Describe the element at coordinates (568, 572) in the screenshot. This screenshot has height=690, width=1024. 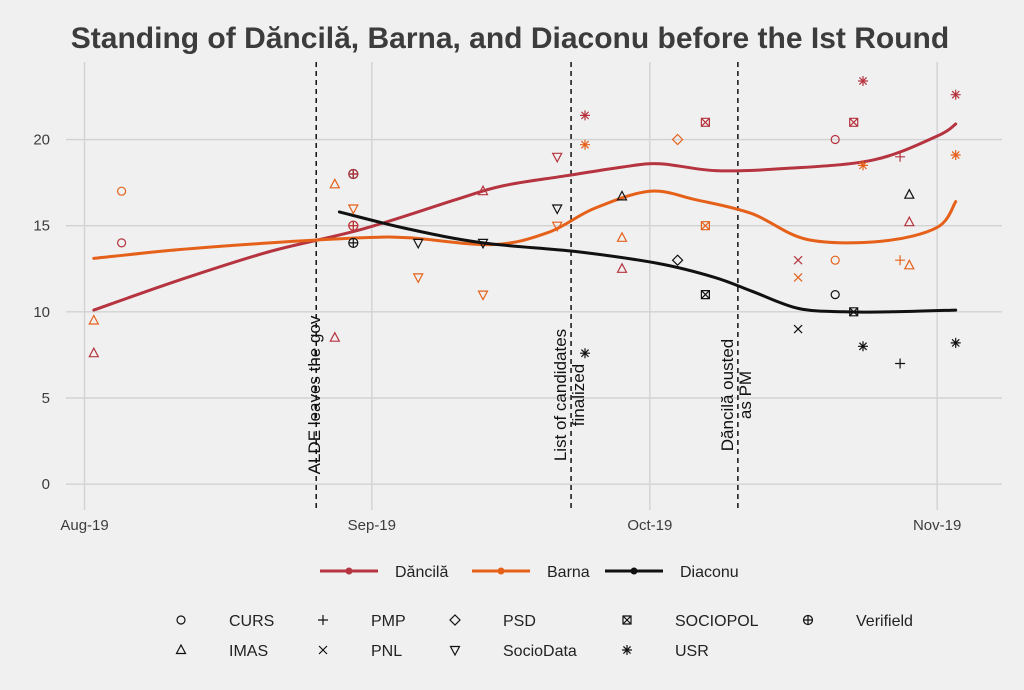
I see `legend-label: Barna` at that location.